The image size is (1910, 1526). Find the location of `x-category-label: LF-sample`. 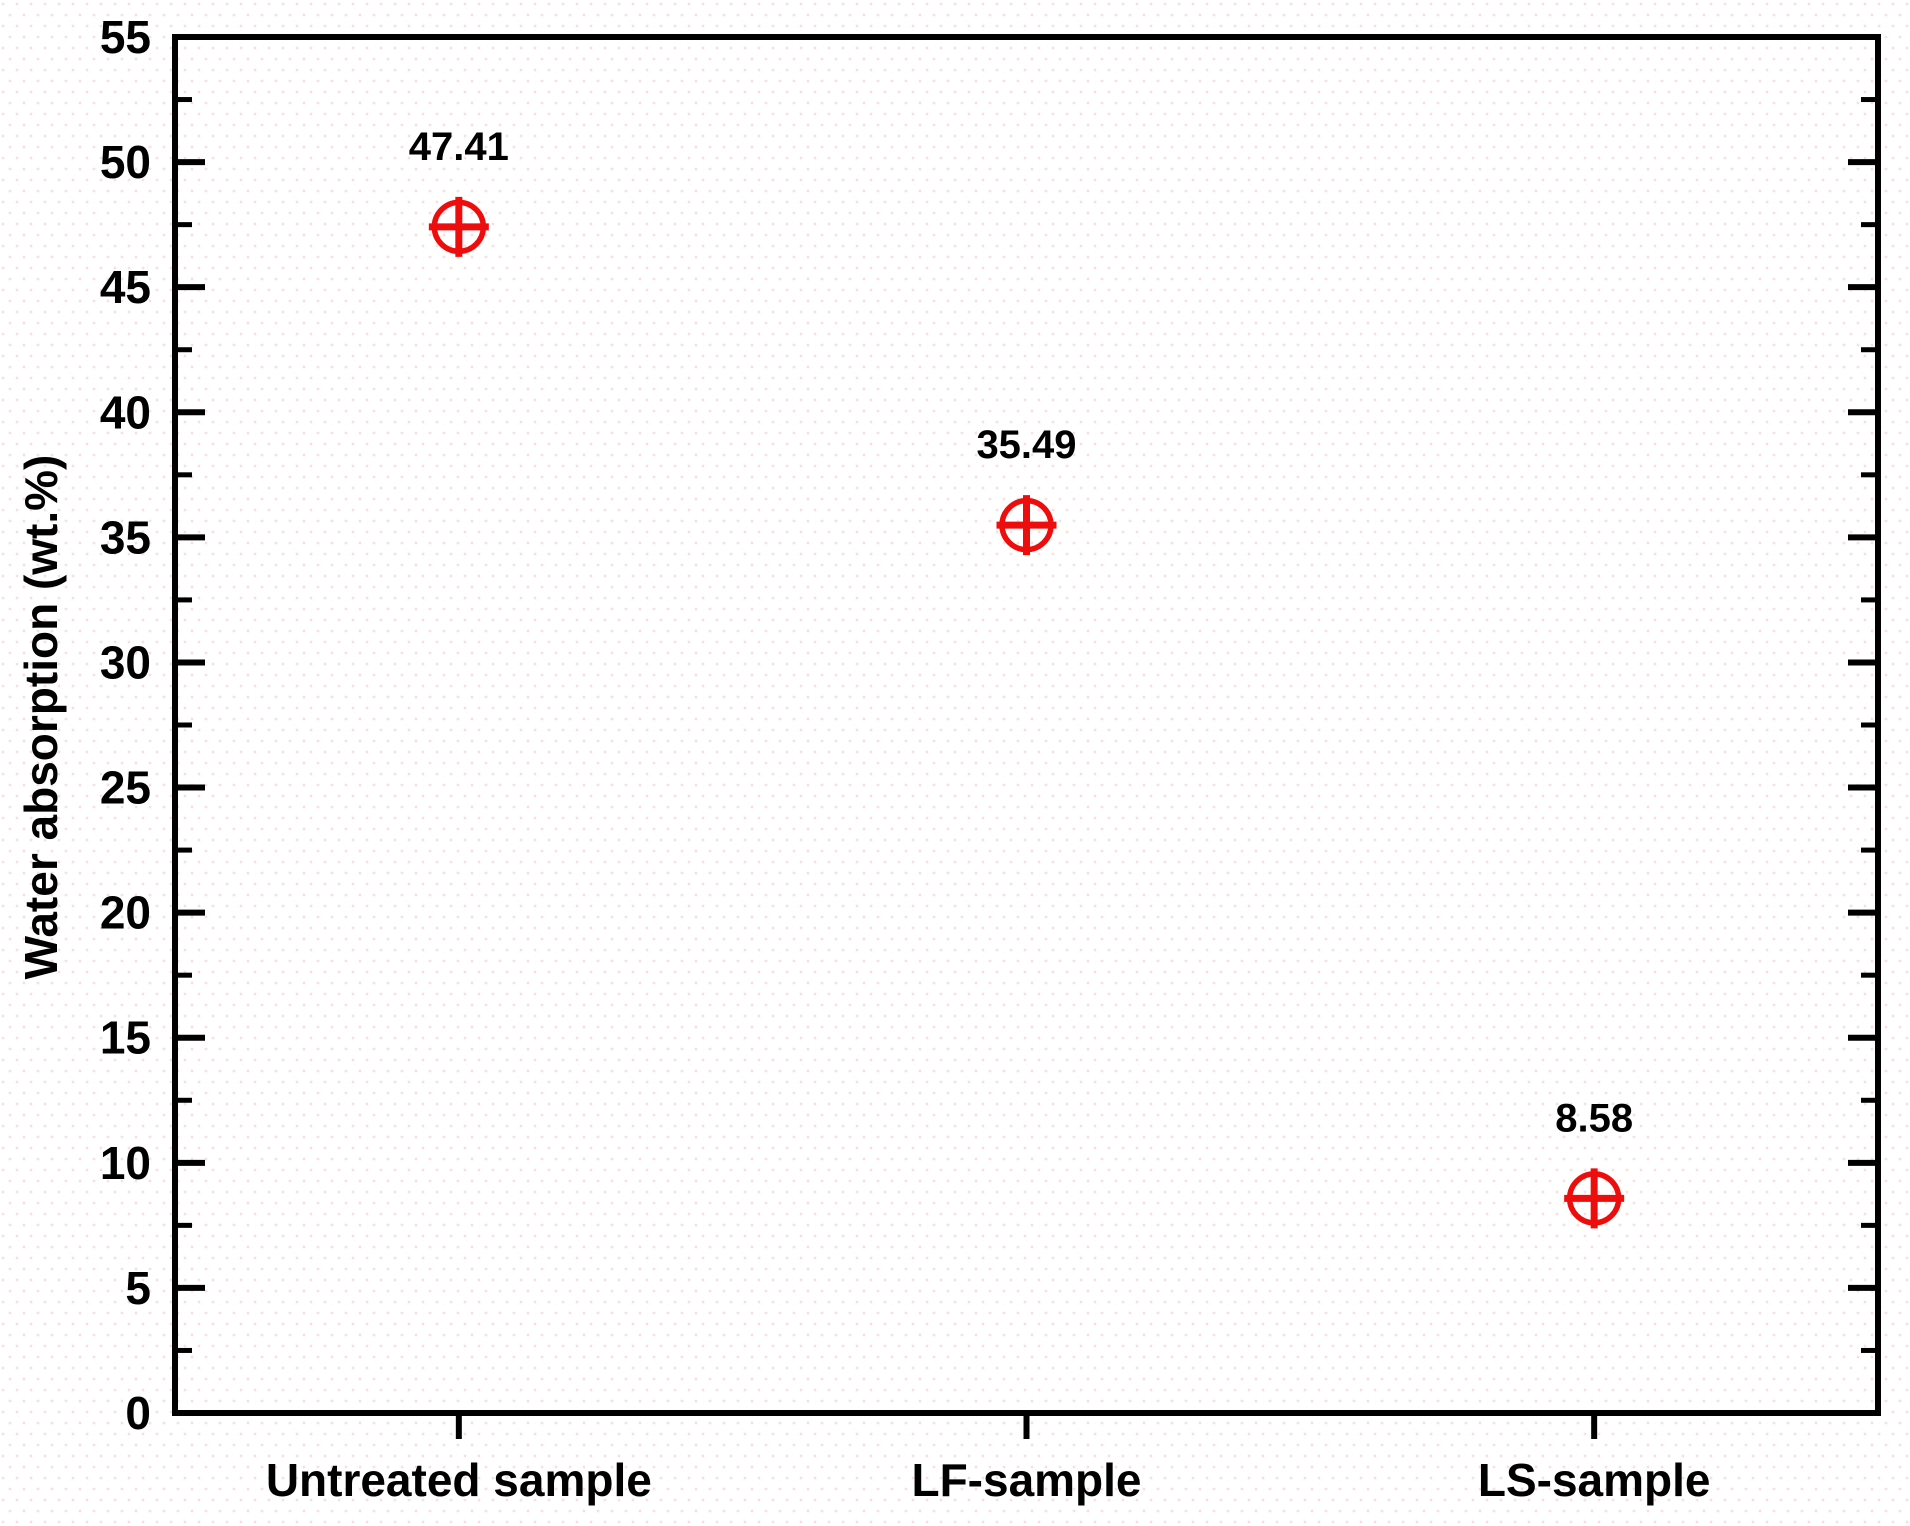

x-category-label: LF-sample is located at coordinates (1026, 1480).